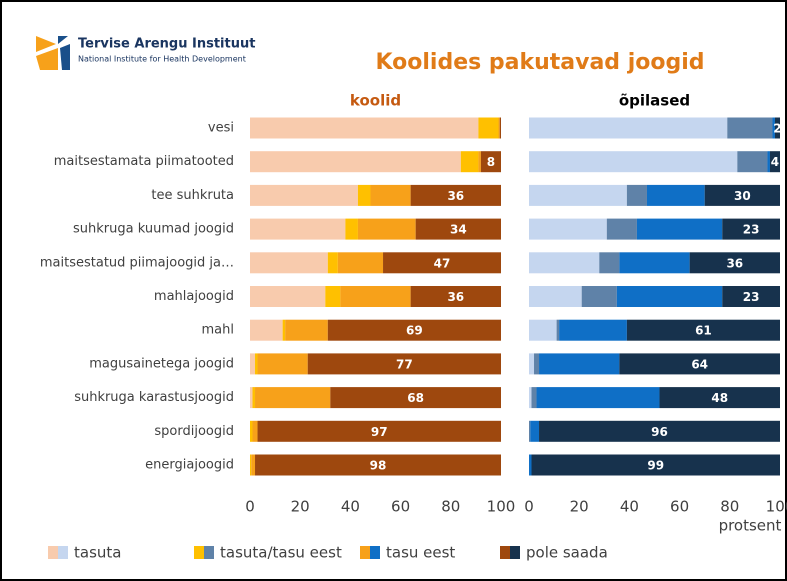  What do you see at coordinates (281, 553) in the screenshot?
I see `legend-label: tasuta/tasu eest` at bounding box center [281, 553].